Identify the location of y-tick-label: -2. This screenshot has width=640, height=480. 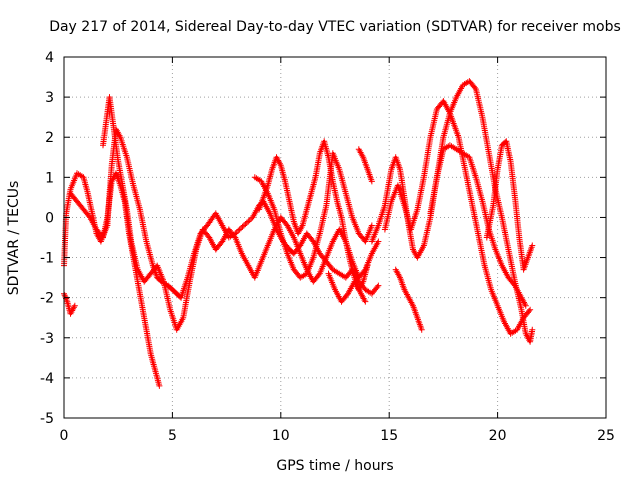
(47, 299).